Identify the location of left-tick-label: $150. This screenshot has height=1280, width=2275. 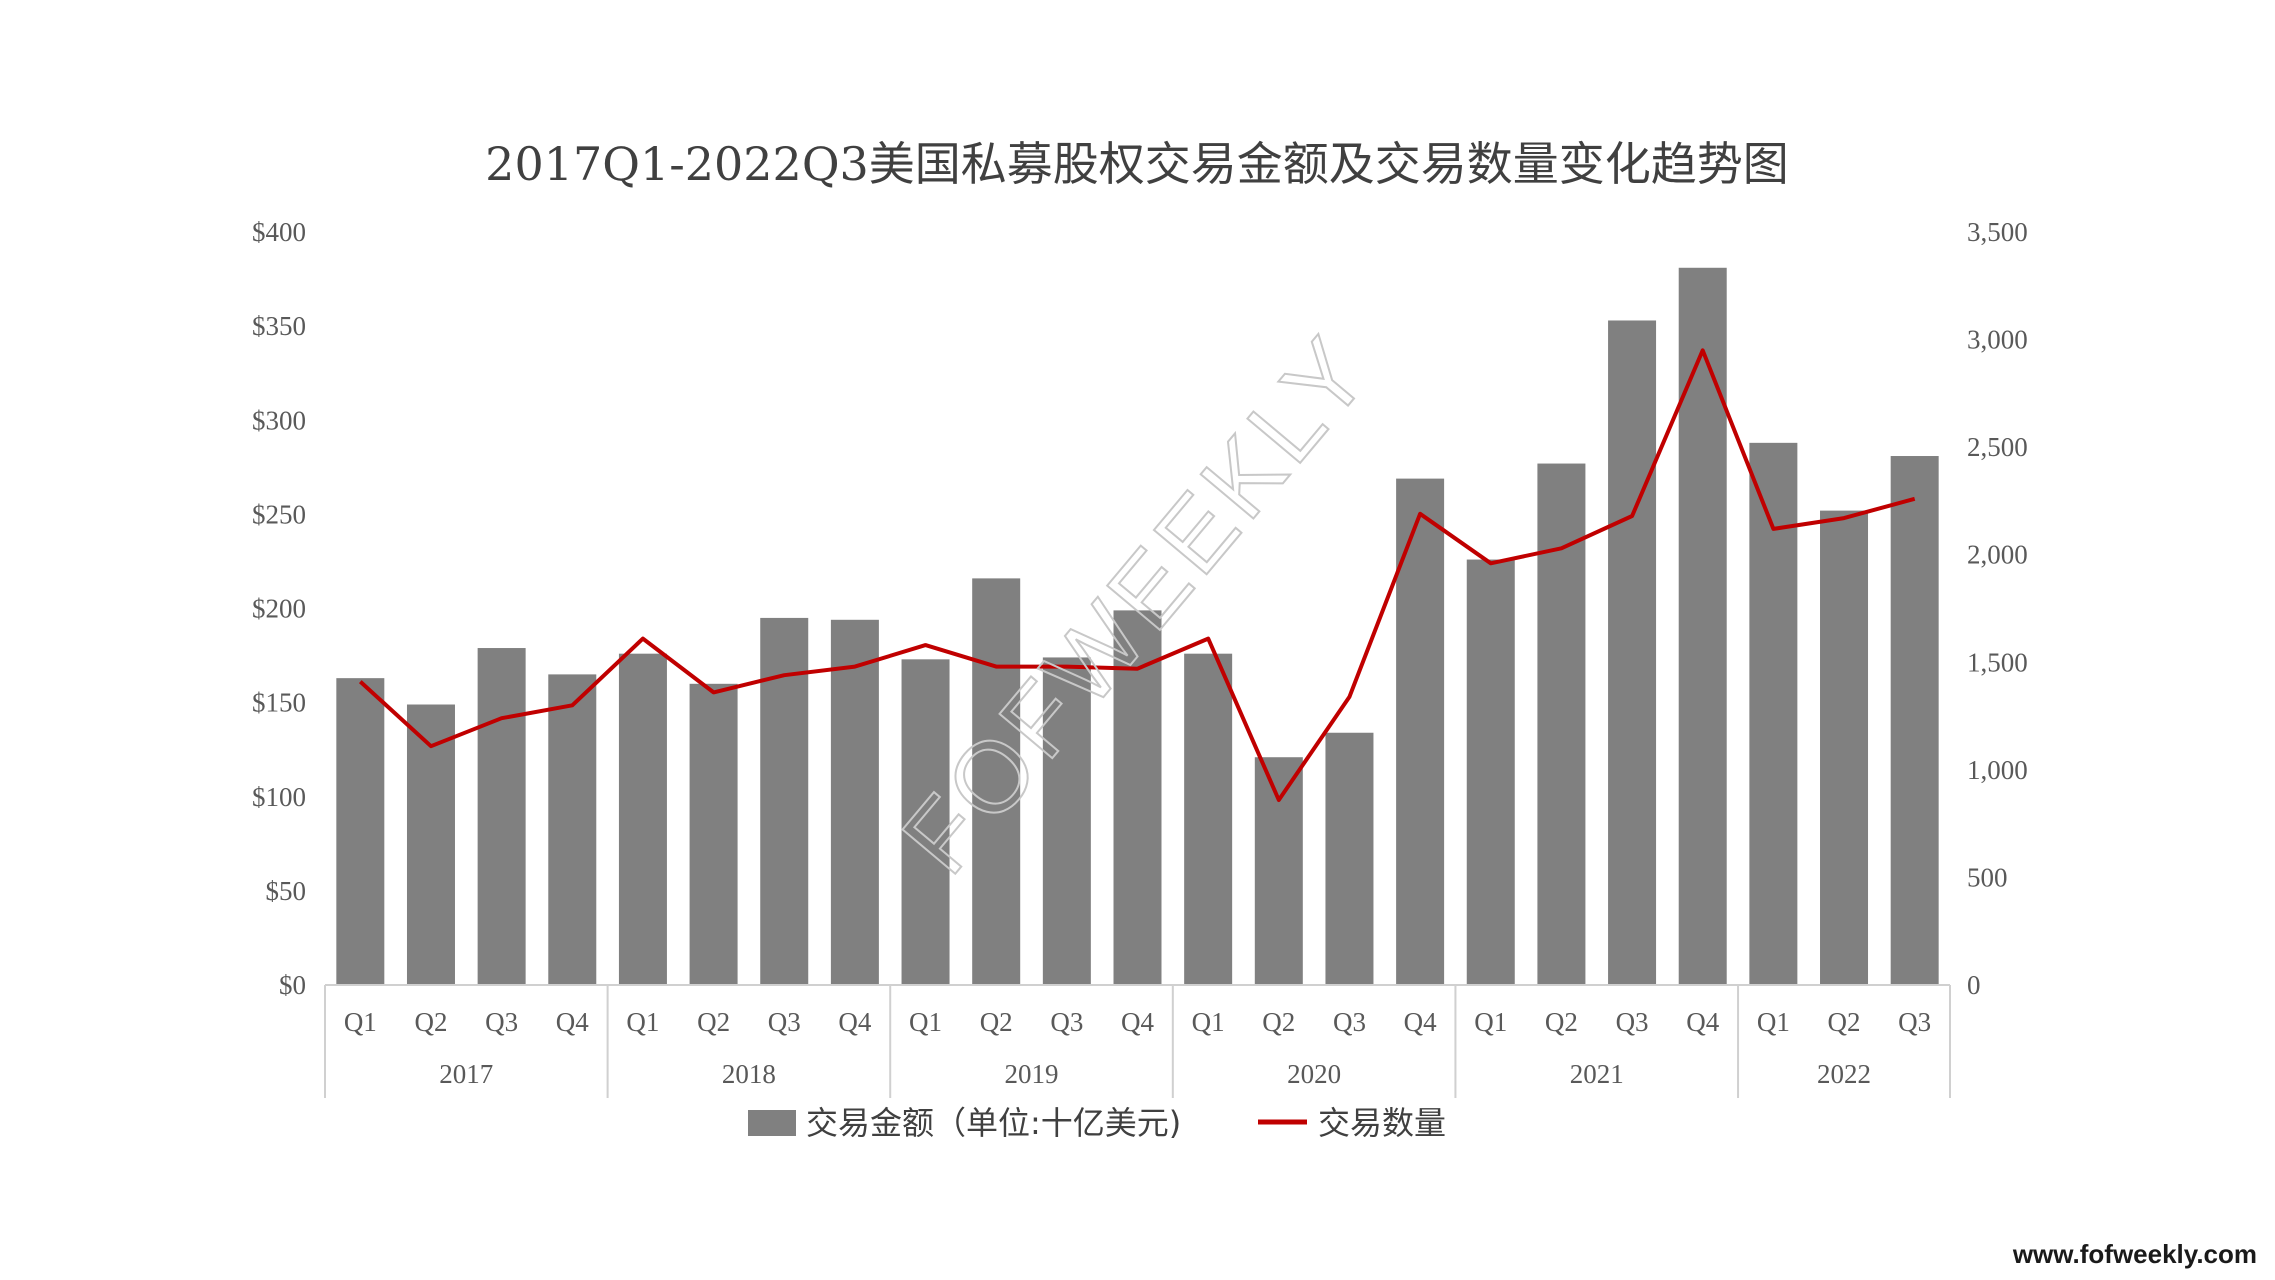
(279, 703).